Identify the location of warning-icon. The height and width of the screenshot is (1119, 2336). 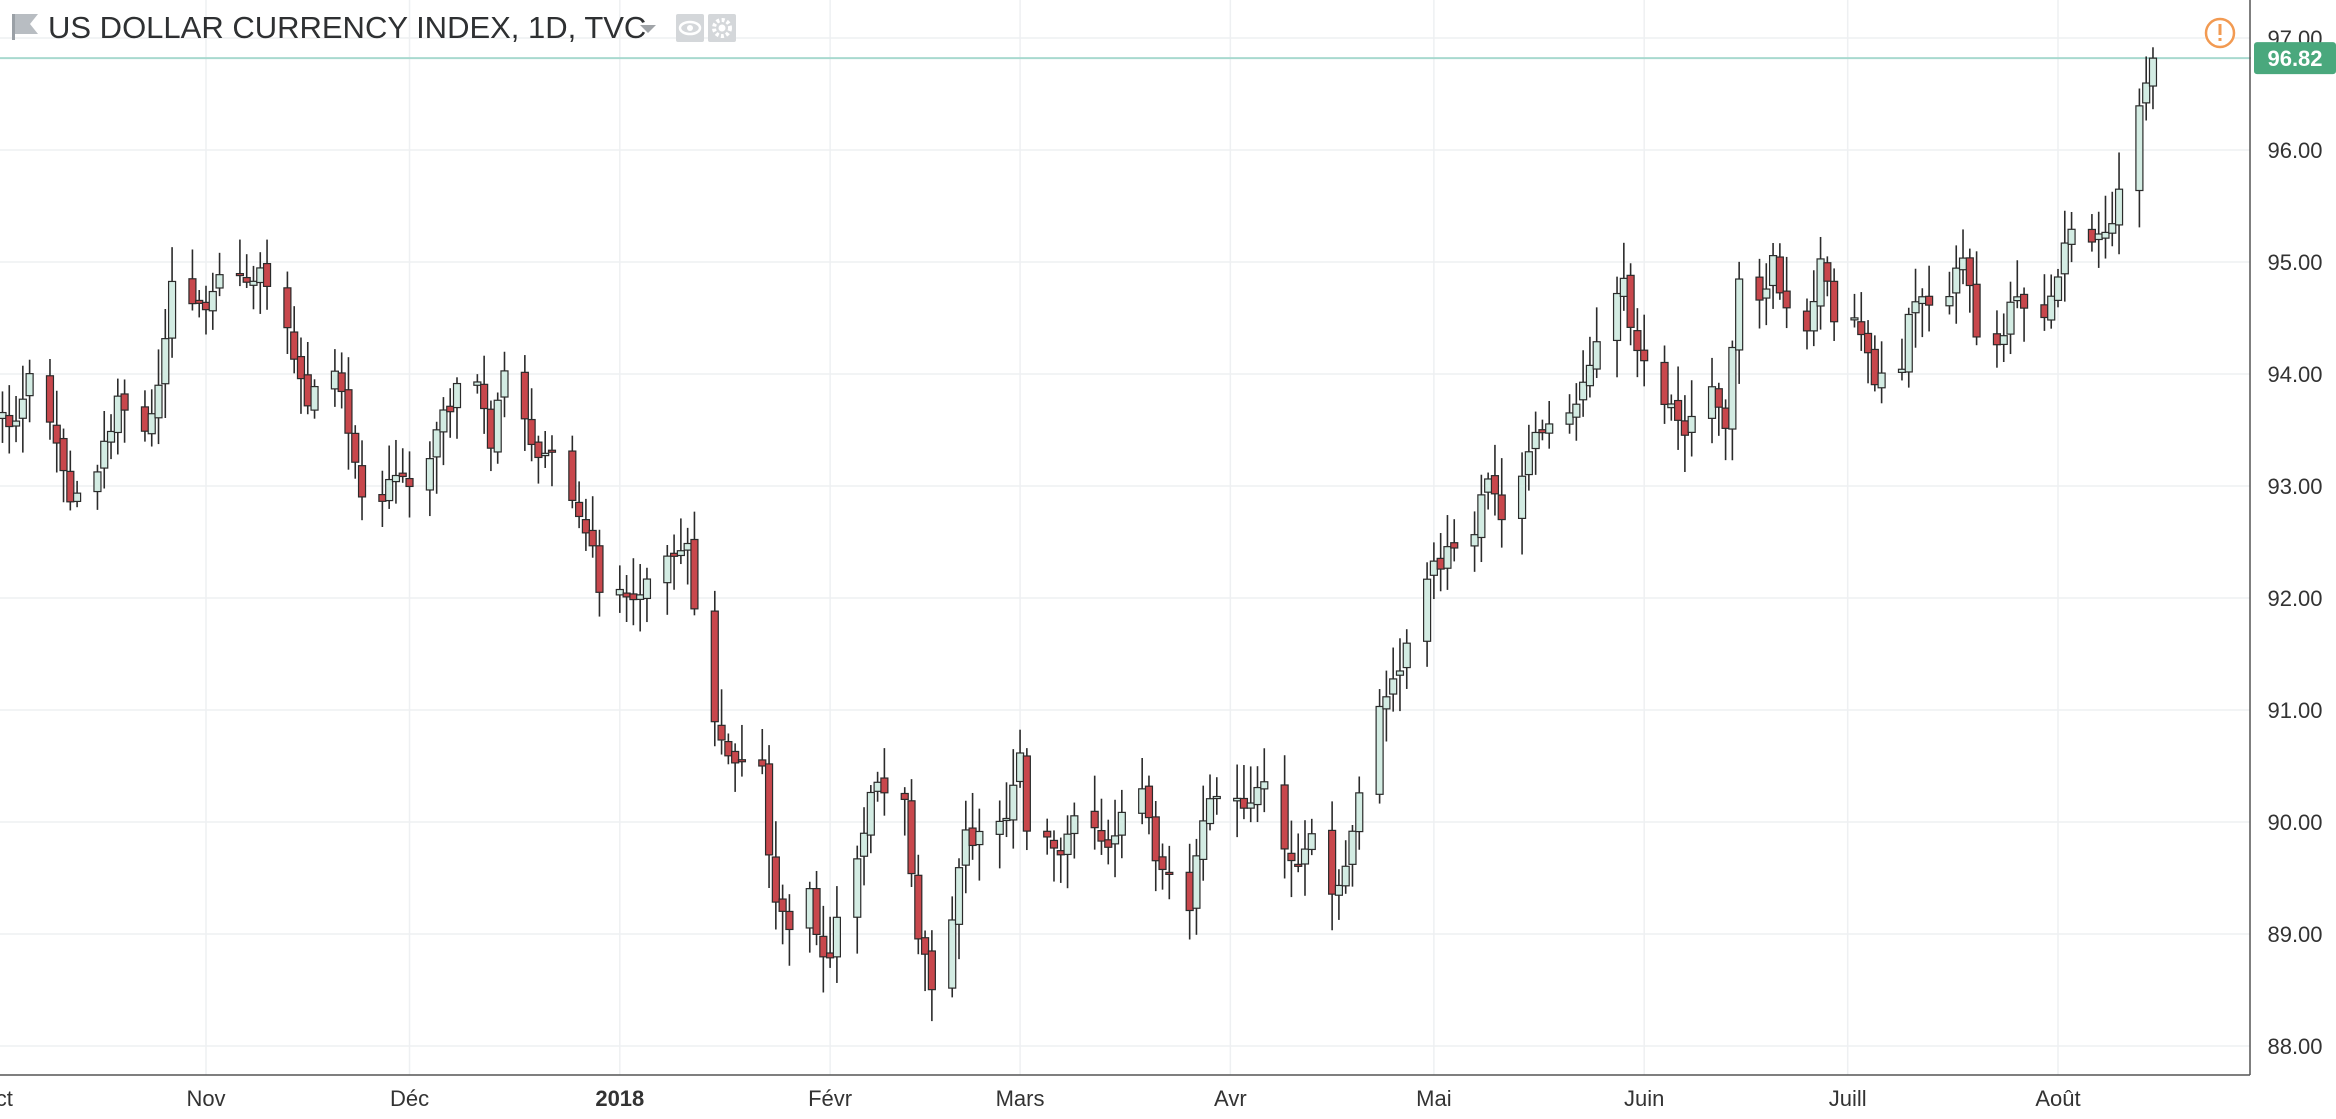
(2220, 33).